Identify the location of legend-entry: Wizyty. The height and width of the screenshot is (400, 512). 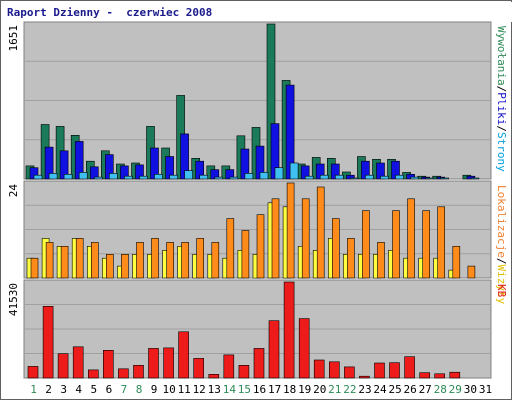
(501, 284).